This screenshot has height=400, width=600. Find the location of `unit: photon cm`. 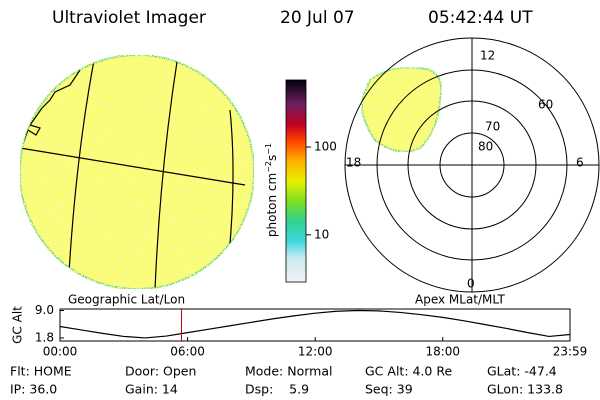

unit: photon cm is located at coordinates (272, 205).